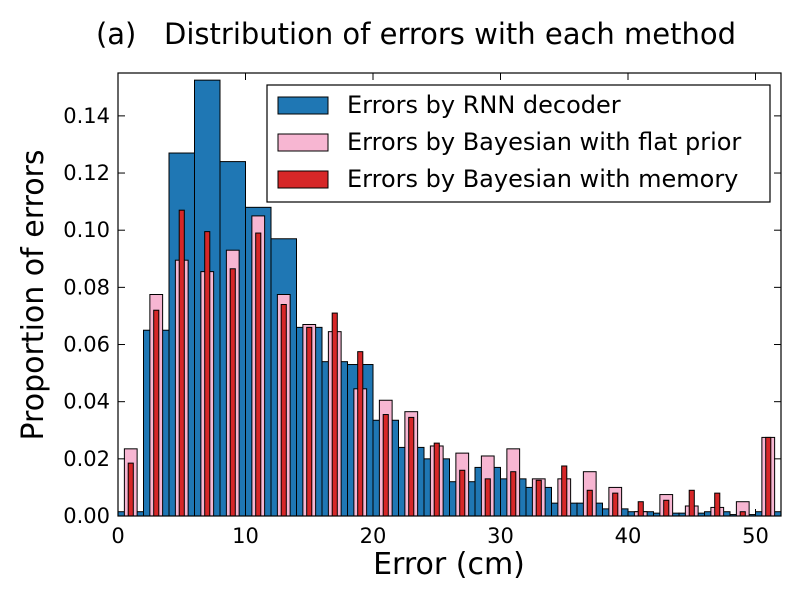 The height and width of the screenshot is (600, 800). Describe the element at coordinates (373, 536) in the screenshot. I see `x-tick-label: 20` at that location.